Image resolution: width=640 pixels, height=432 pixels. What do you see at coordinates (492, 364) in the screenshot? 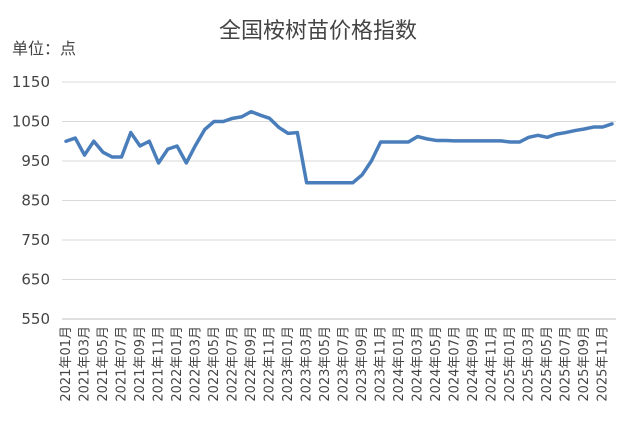
I see `x-tick-label: 2024年11月` at bounding box center [492, 364].